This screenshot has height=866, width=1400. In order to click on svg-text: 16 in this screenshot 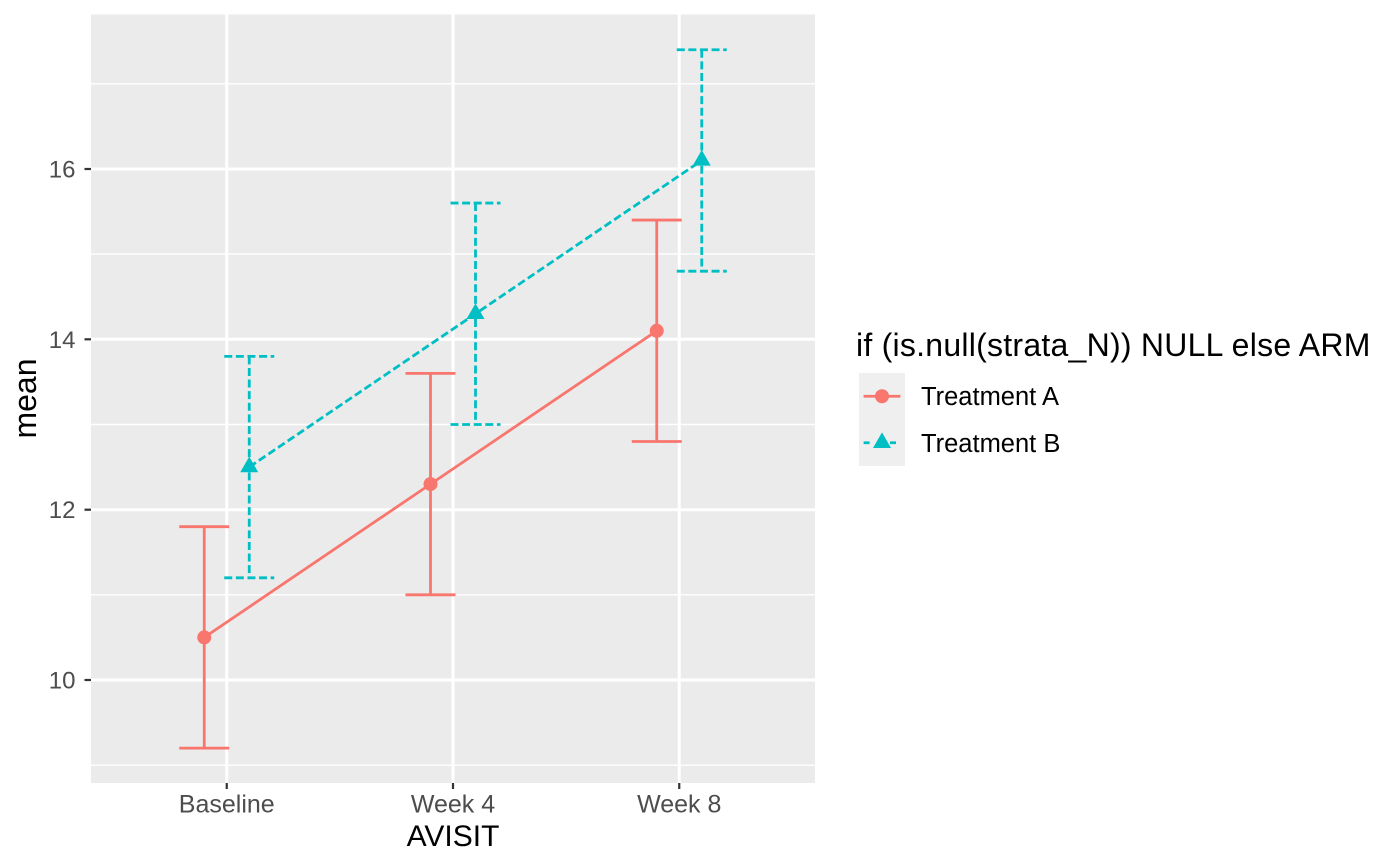, I will do `click(62, 170)`.